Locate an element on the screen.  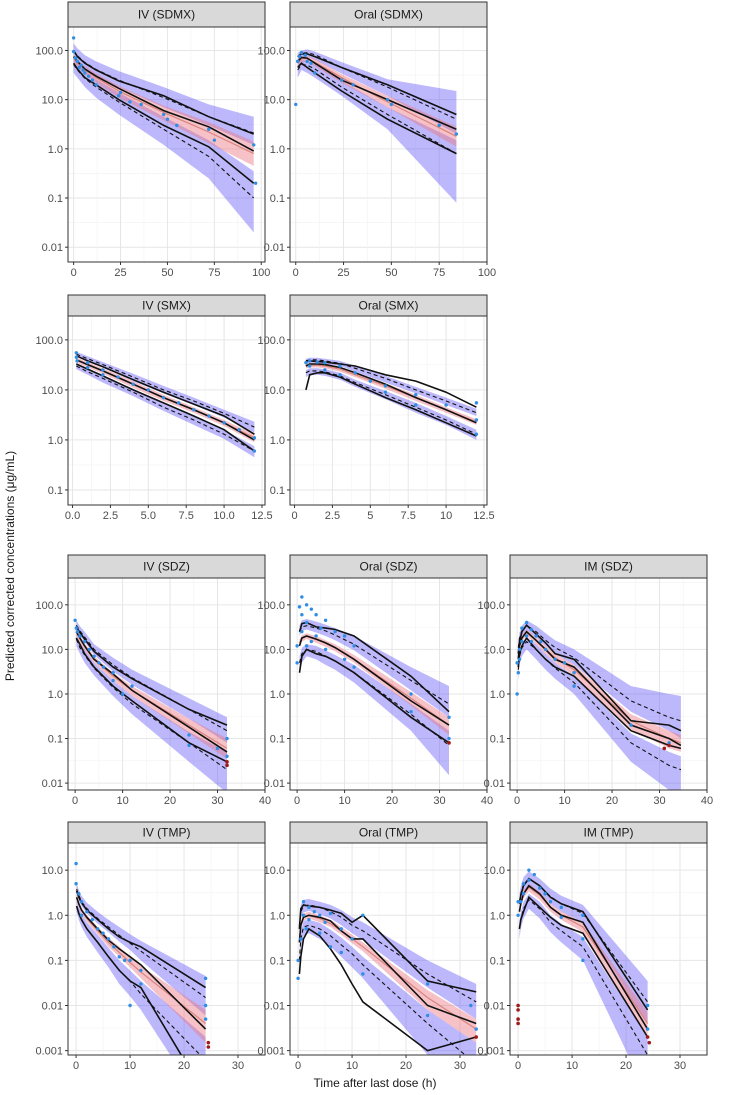
y-tick-label: 0.1 is located at coordinates (55, 740).